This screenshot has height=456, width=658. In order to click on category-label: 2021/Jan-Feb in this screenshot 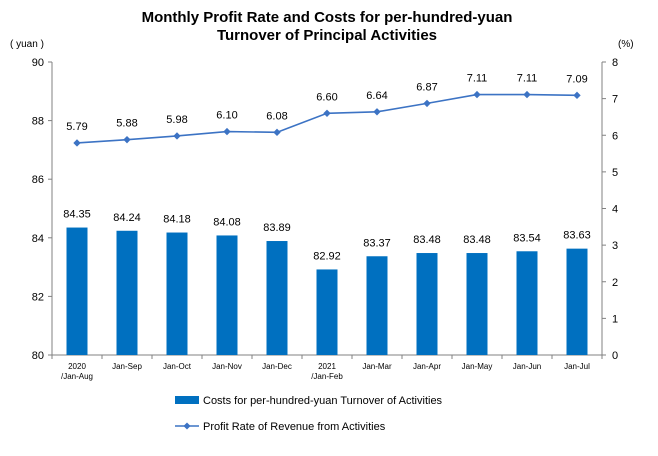, I will do `click(327, 371)`.